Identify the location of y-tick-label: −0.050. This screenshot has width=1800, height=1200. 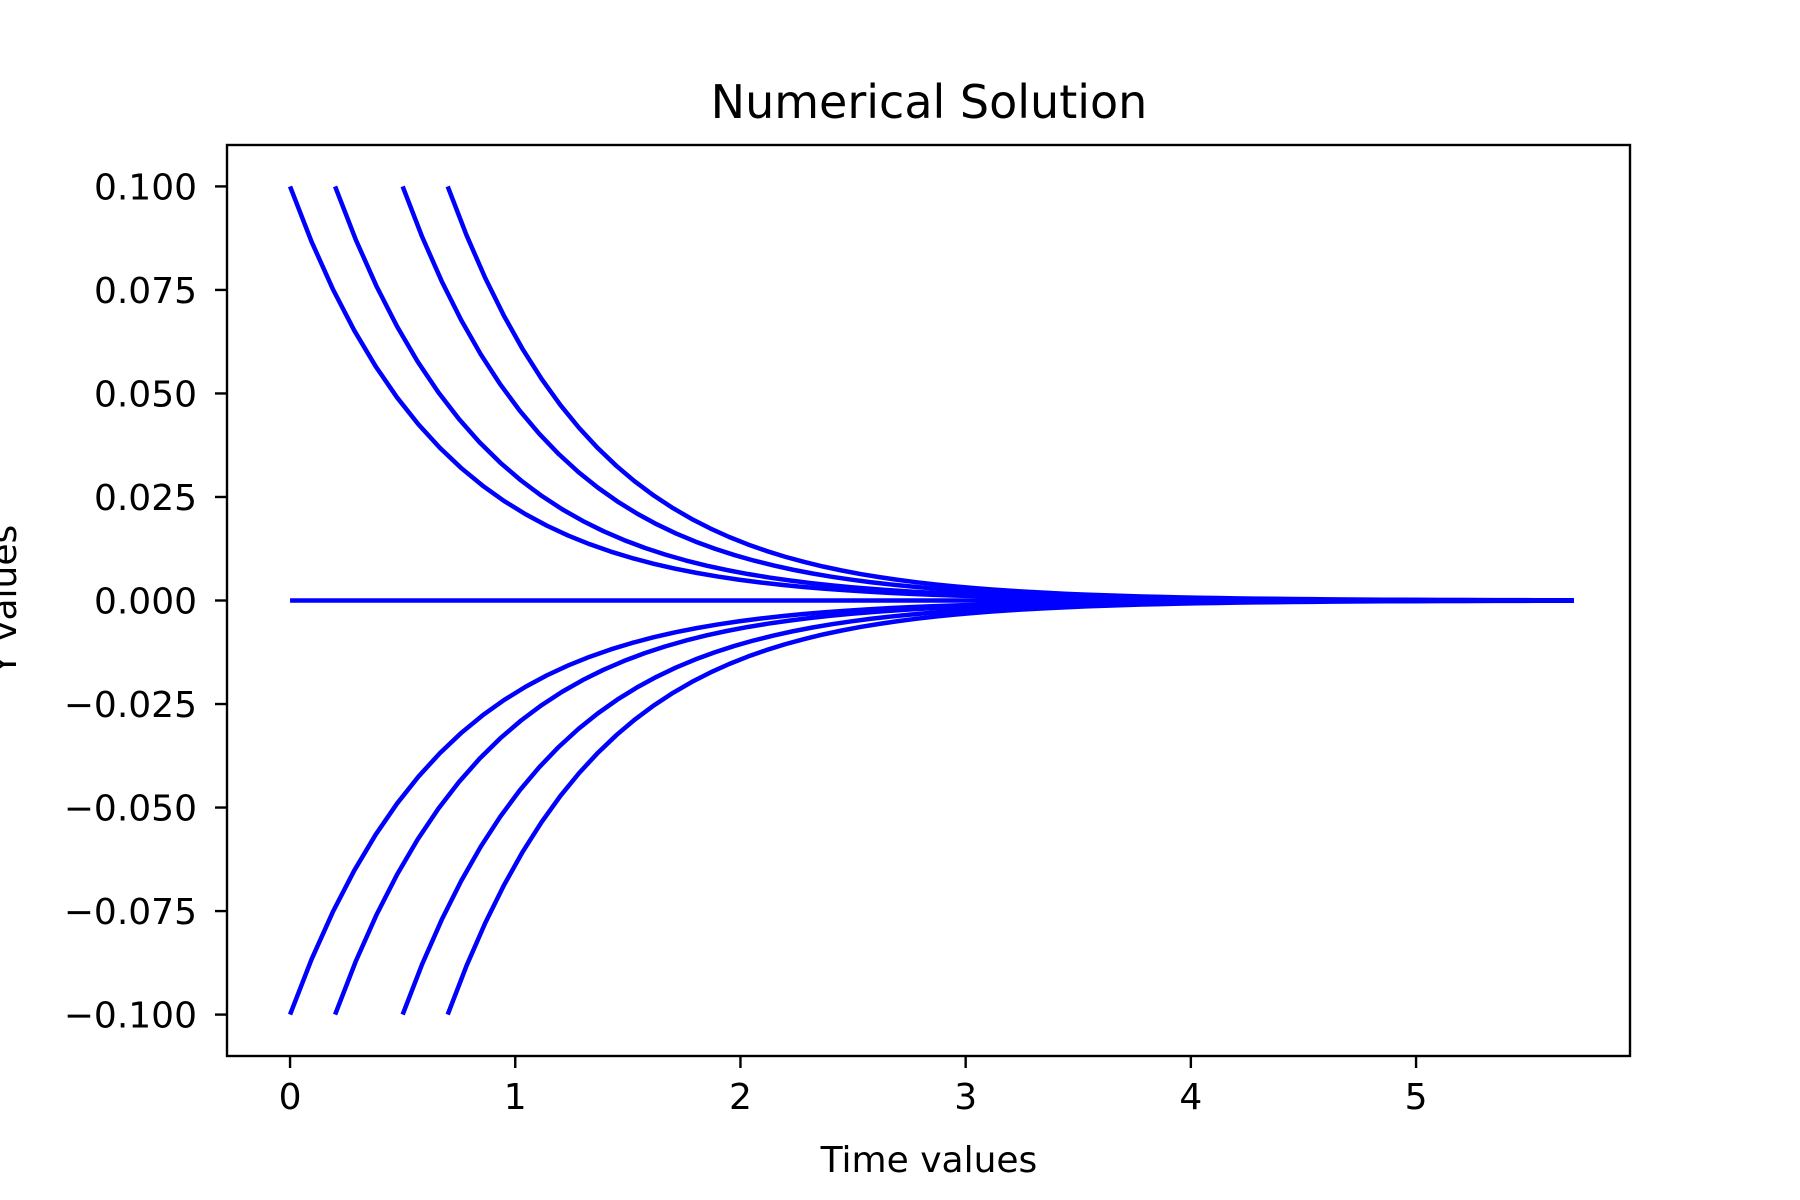
(130, 809).